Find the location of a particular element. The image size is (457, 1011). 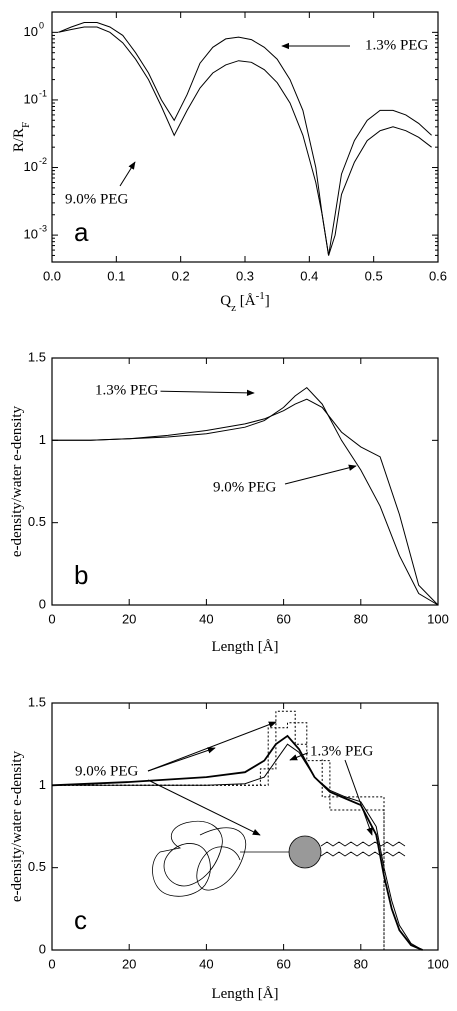

x-tick-label: 0.2 is located at coordinates (181, 275).